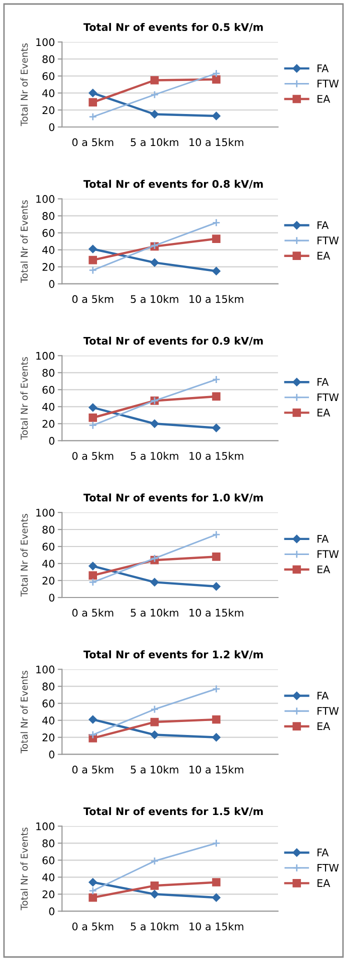  I want to click on chart-title: Total Nr of events for 0.5 kV/m, so click(173, 27).